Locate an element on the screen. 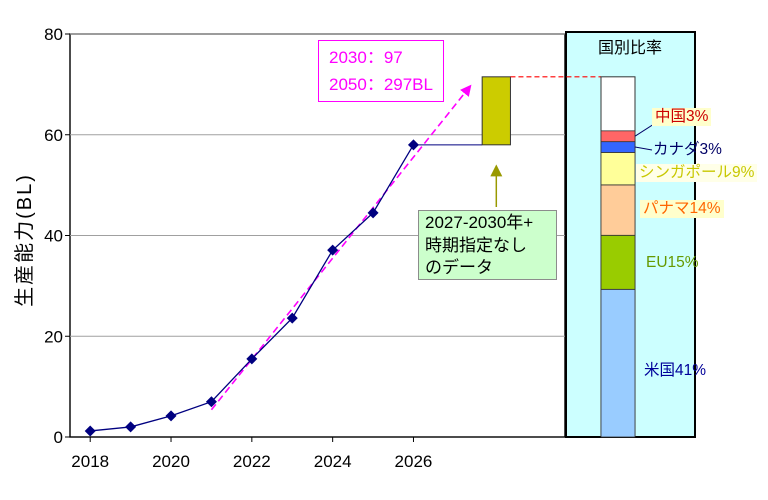  data-point-2023 is located at coordinates (292, 318).